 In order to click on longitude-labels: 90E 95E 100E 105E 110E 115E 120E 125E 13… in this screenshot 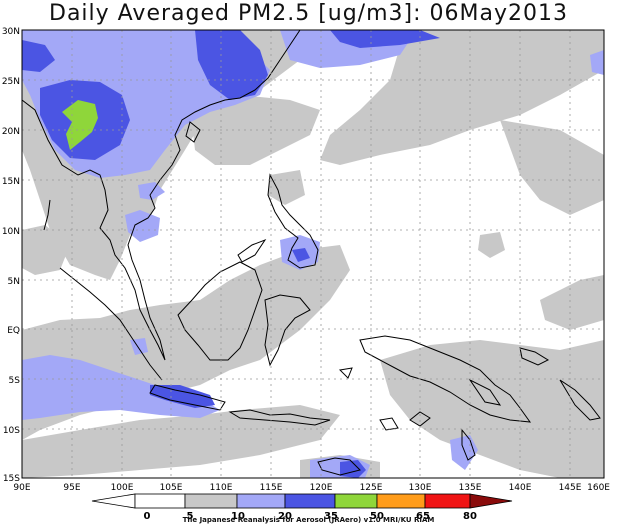, I will do `click(311, 488)`.